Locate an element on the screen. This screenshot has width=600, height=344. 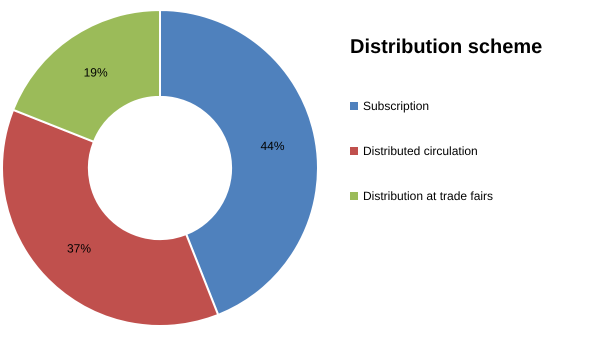
legend-label: Distribution at trade fairs is located at coordinates (428, 196).